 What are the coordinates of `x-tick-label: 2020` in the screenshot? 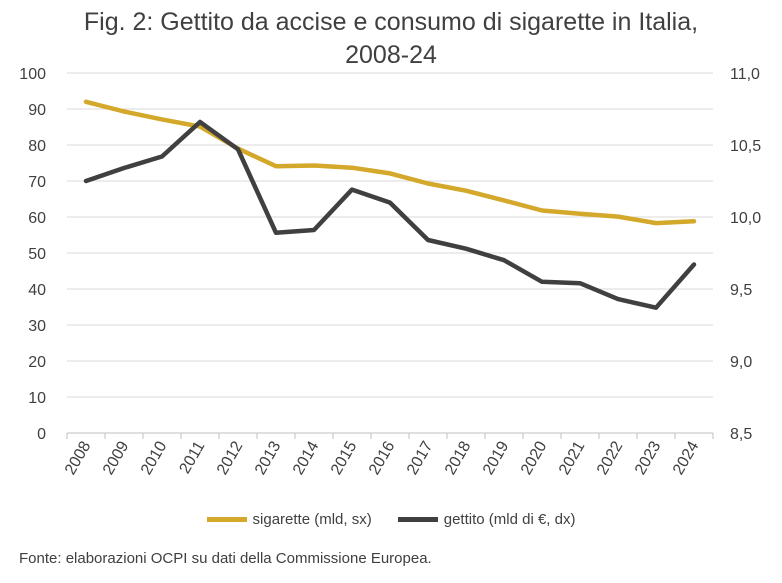 It's located at (534, 457).